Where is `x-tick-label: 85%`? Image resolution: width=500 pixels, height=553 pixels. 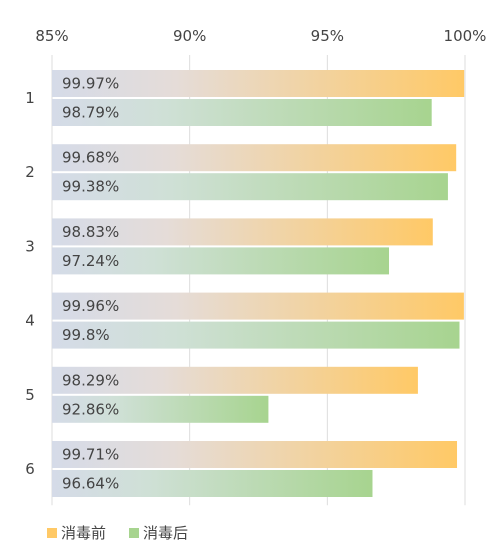
x-tick-label: 85% is located at coordinates (51, 36).